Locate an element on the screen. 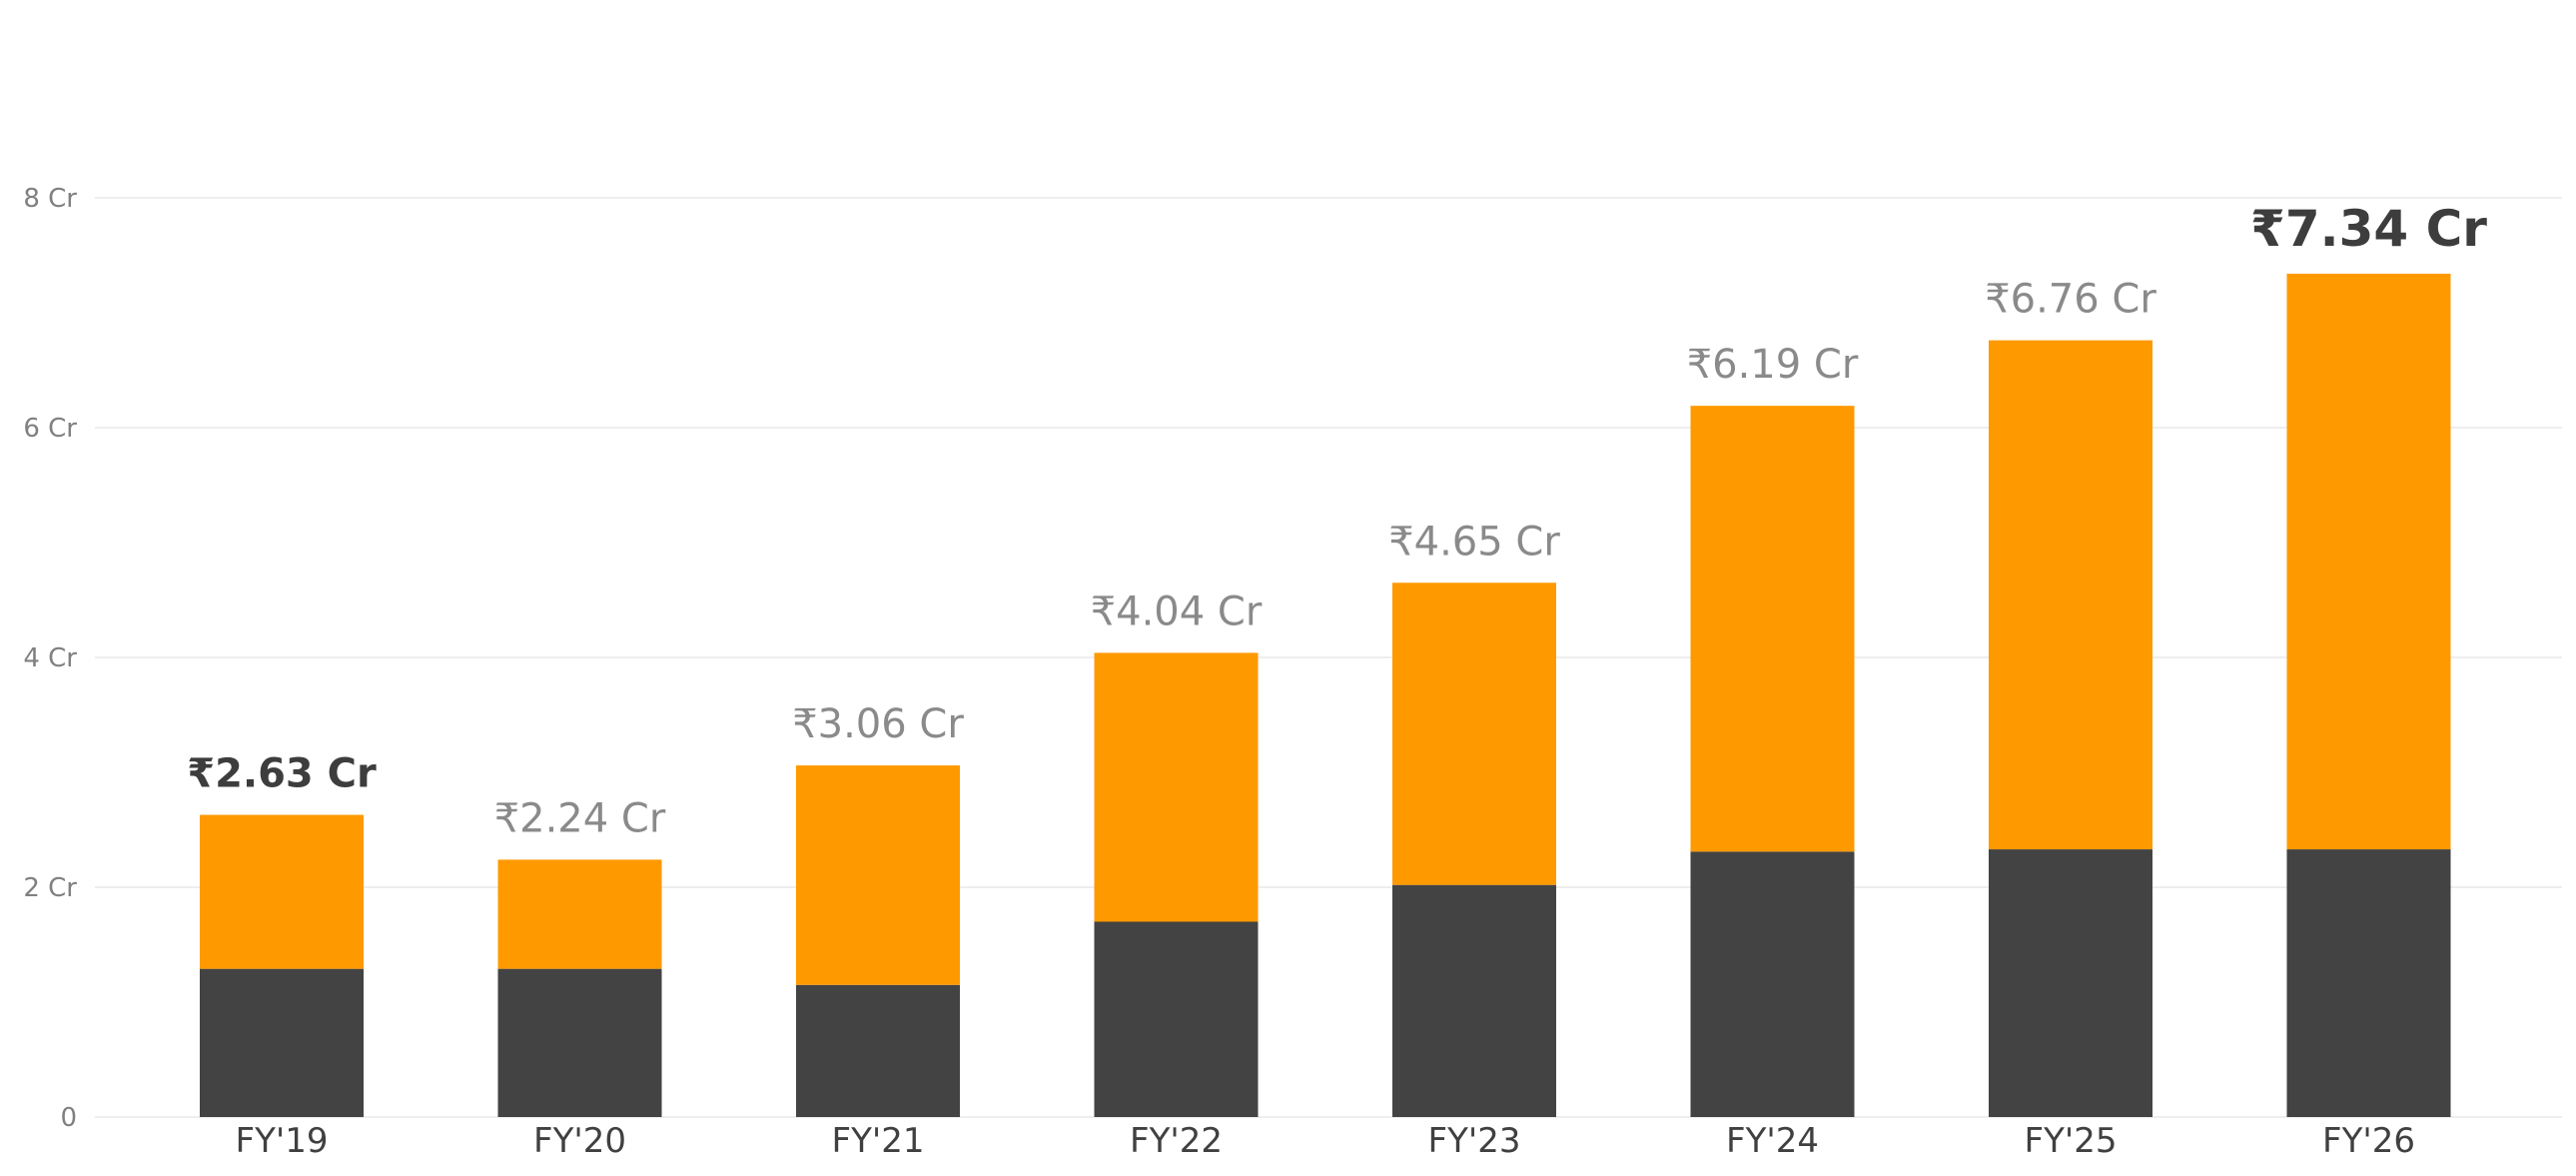 The image size is (2576, 1176). total-data-label: ₹2.24 Cr is located at coordinates (580, 818).